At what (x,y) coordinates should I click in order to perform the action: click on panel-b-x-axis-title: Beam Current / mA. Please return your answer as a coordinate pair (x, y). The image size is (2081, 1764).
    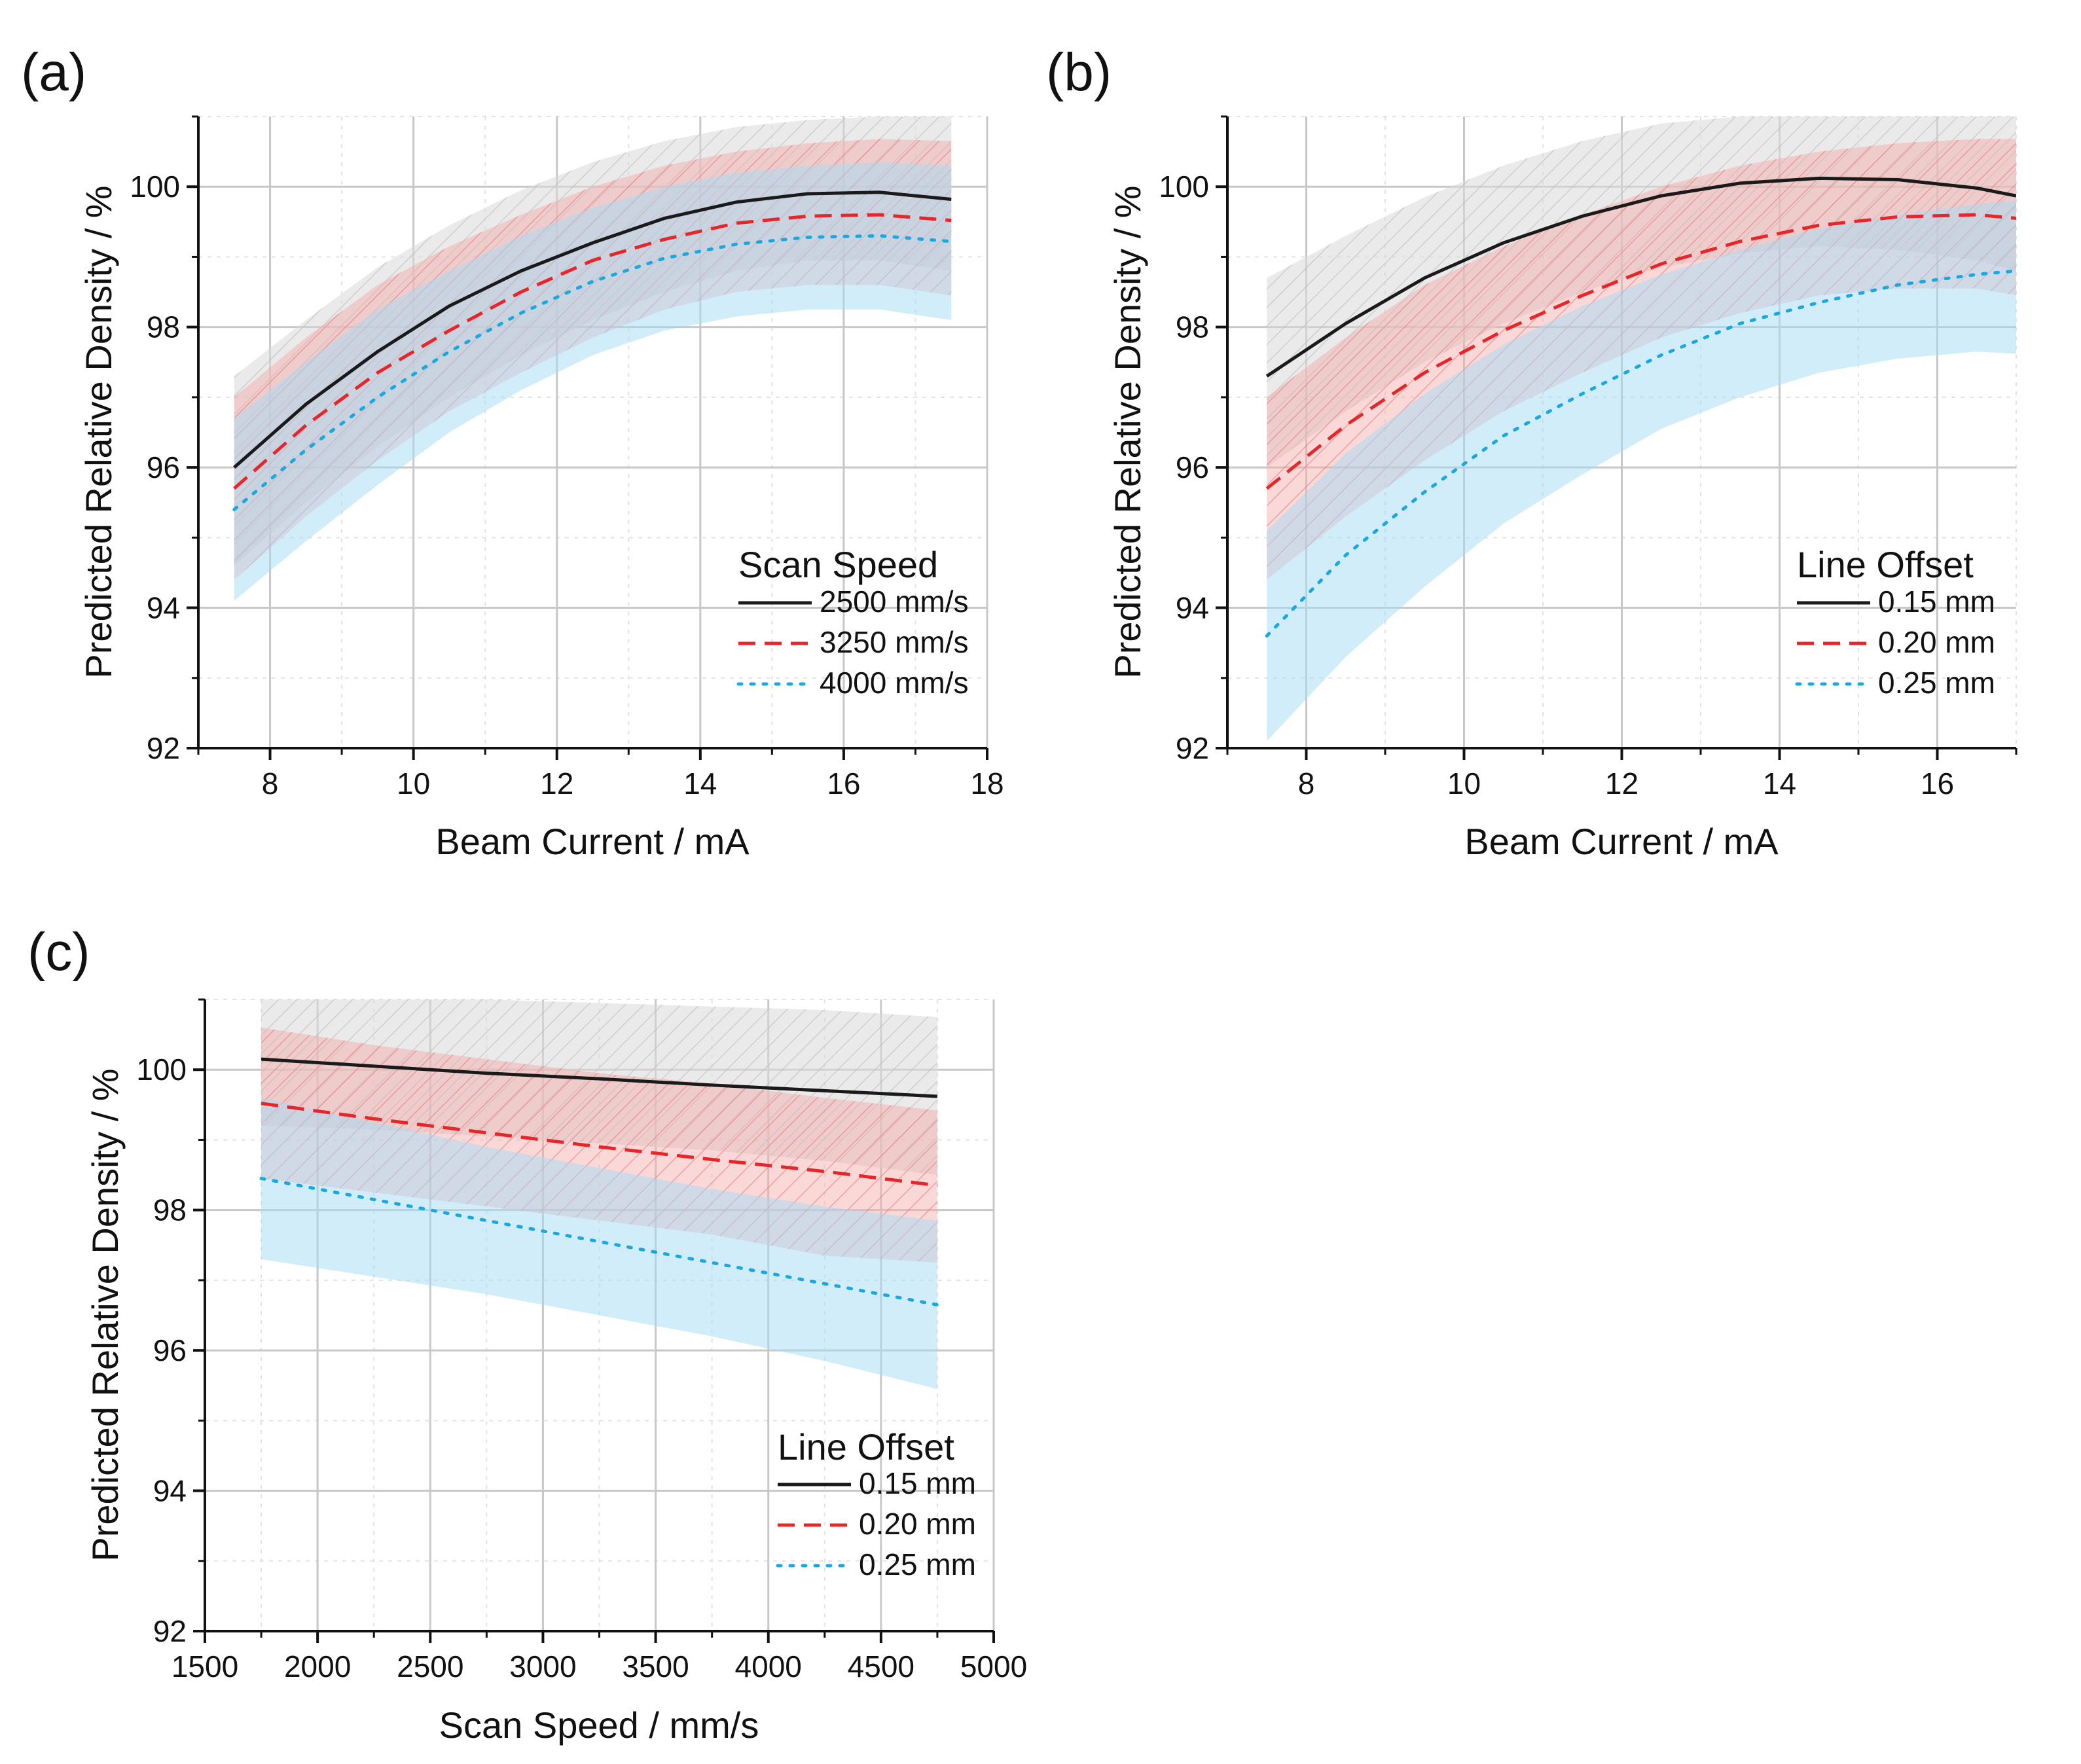
    Looking at the image, I should click on (1621, 841).